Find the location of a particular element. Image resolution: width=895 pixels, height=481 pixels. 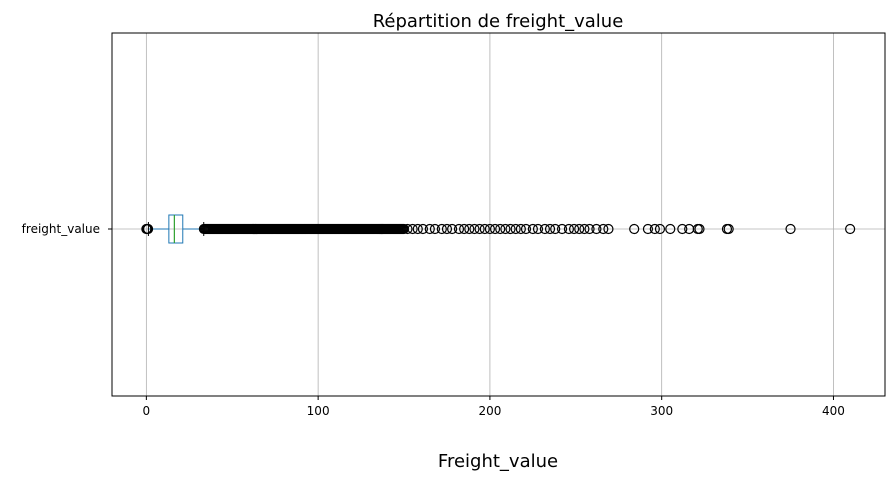

x-ticks: 0 100 200 300 400 is located at coordinates (494, 407).